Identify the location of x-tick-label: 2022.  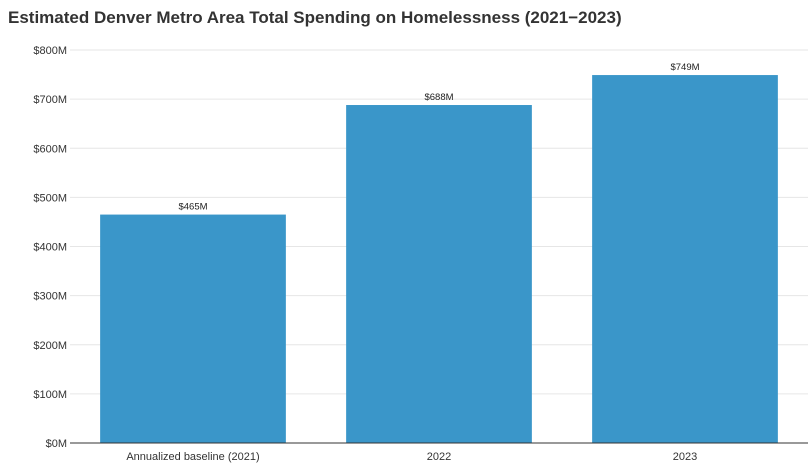
(439, 457).